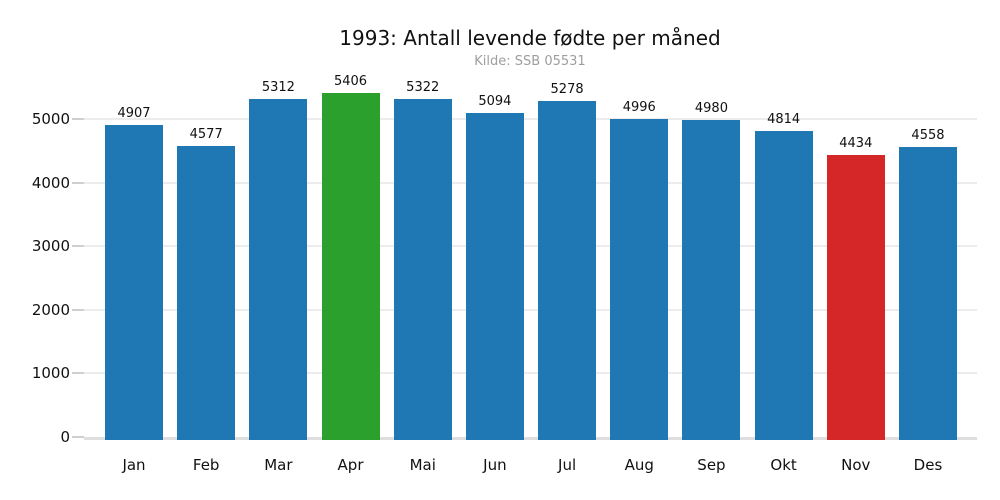 Image resolution: width=1000 pixels, height=500 pixels. What do you see at coordinates (422, 269) in the screenshot?
I see `bar-mai` at bounding box center [422, 269].